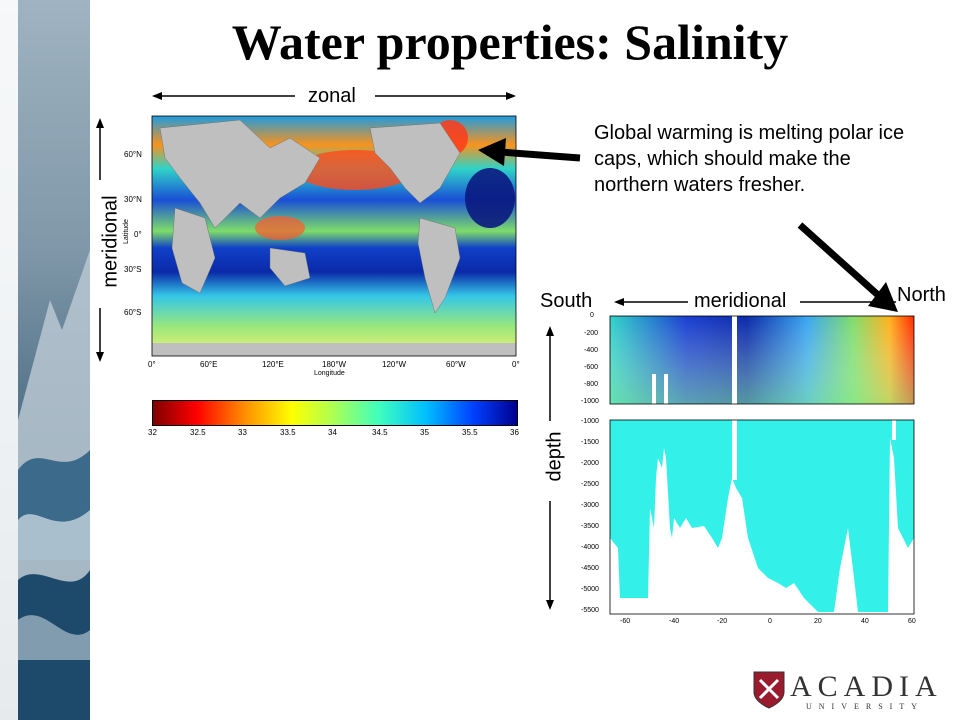 This screenshot has height=720, width=960. What do you see at coordinates (198, 432) in the screenshot?
I see `colorbar-tick-32-5: 32.5` at bounding box center [198, 432].